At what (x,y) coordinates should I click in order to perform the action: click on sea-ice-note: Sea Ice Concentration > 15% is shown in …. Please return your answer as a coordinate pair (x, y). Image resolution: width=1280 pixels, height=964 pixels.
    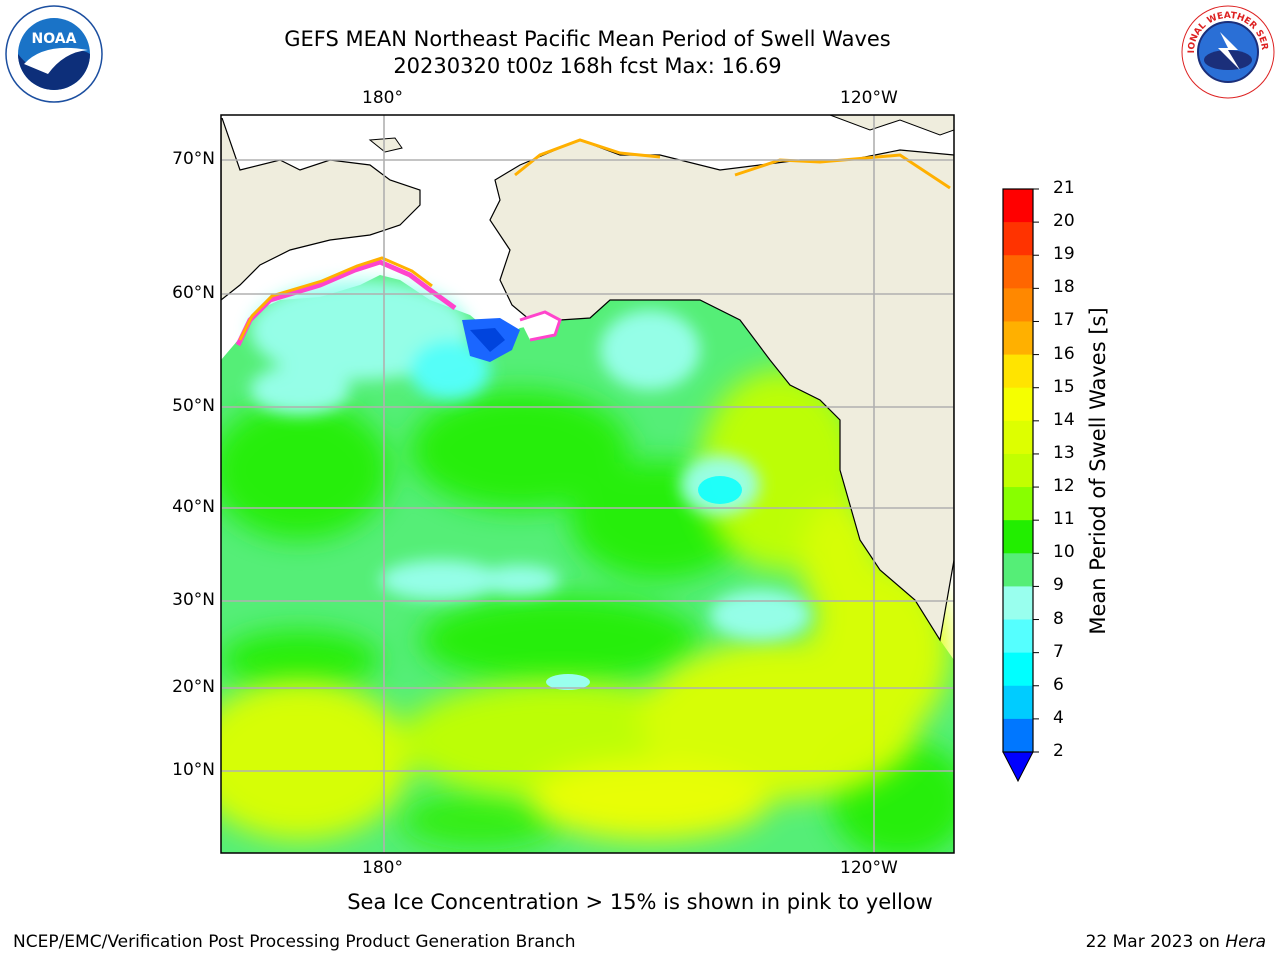
    Looking at the image, I should click on (640, 902).